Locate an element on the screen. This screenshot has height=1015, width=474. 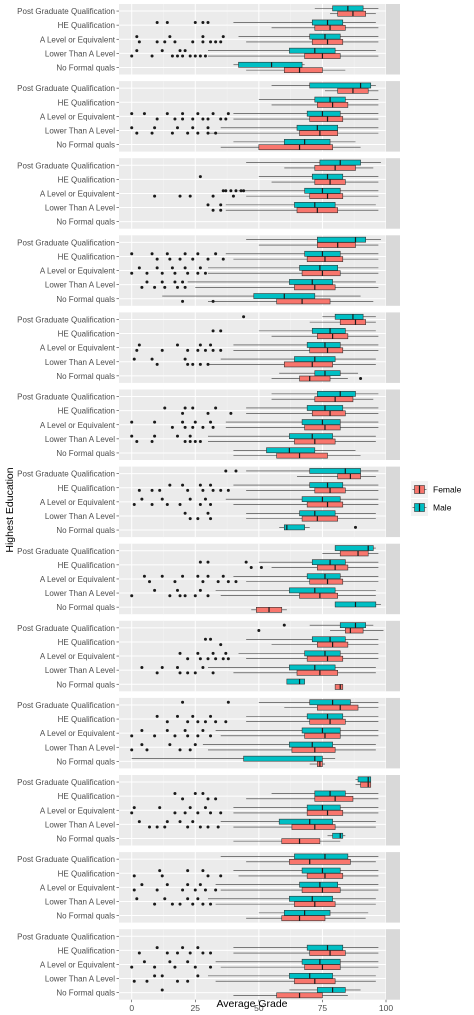
legend-label: Female is located at coordinates (447, 490).